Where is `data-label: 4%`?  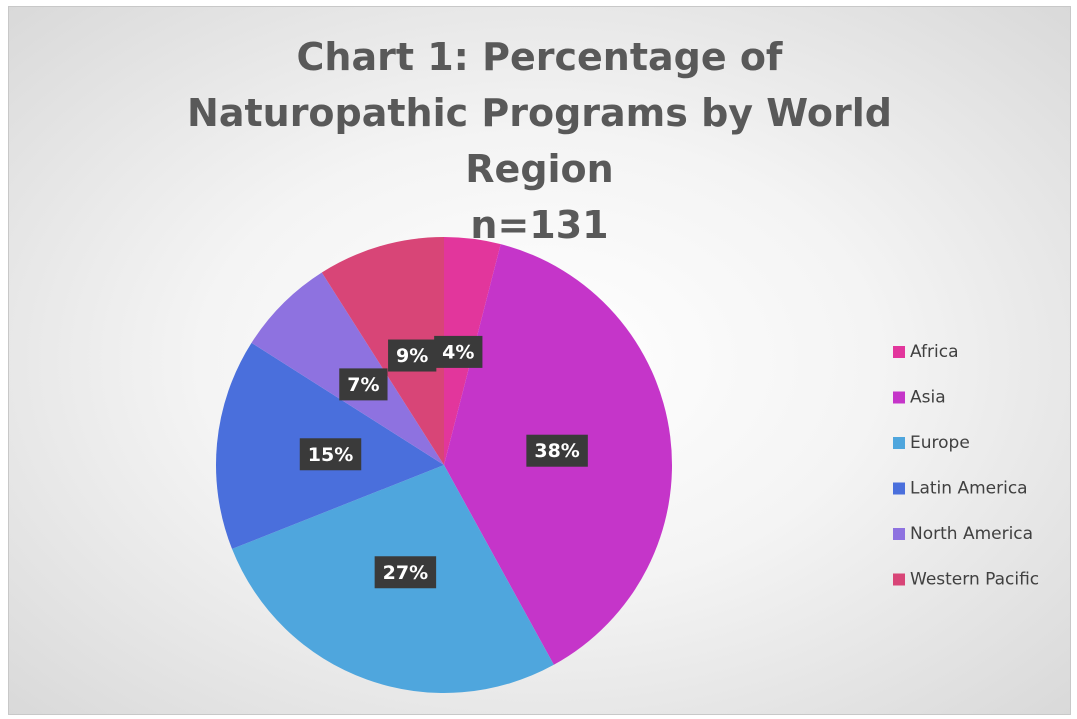
data-label: 4% is located at coordinates (458, 352).